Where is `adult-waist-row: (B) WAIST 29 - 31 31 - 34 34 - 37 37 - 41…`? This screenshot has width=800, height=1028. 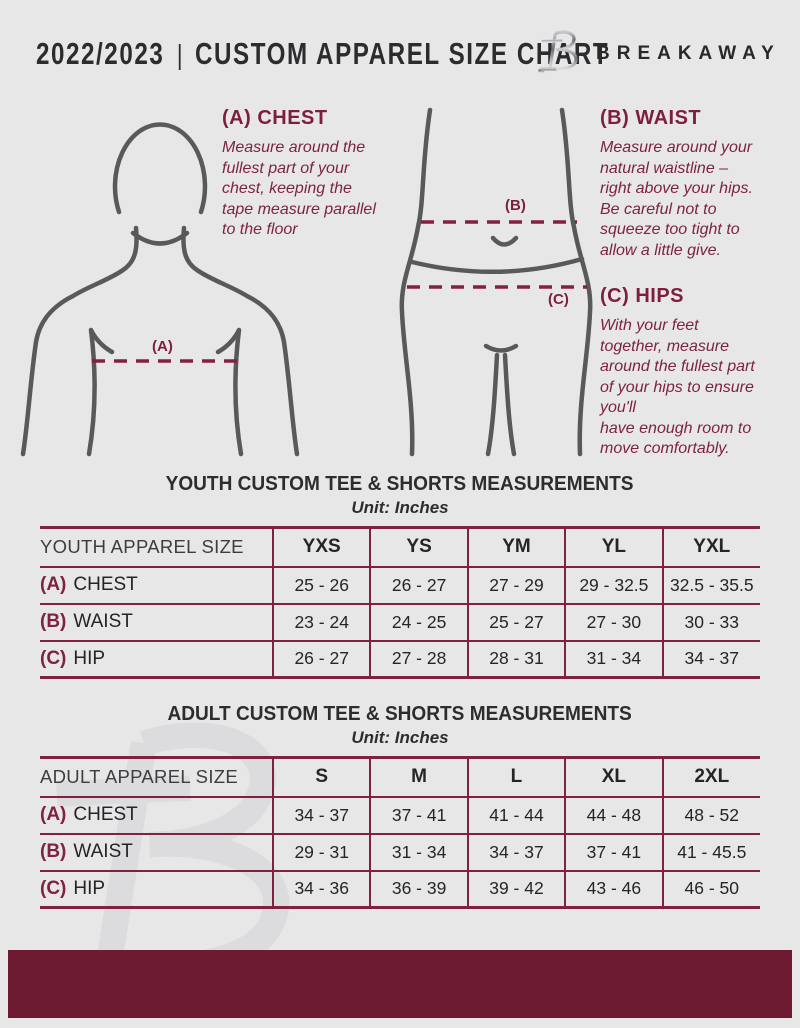 adult-waist-row: (B) WAIST 29 - 31 31 - 34 34 - 37 37 - 41… is located at coordinates (400, 852).